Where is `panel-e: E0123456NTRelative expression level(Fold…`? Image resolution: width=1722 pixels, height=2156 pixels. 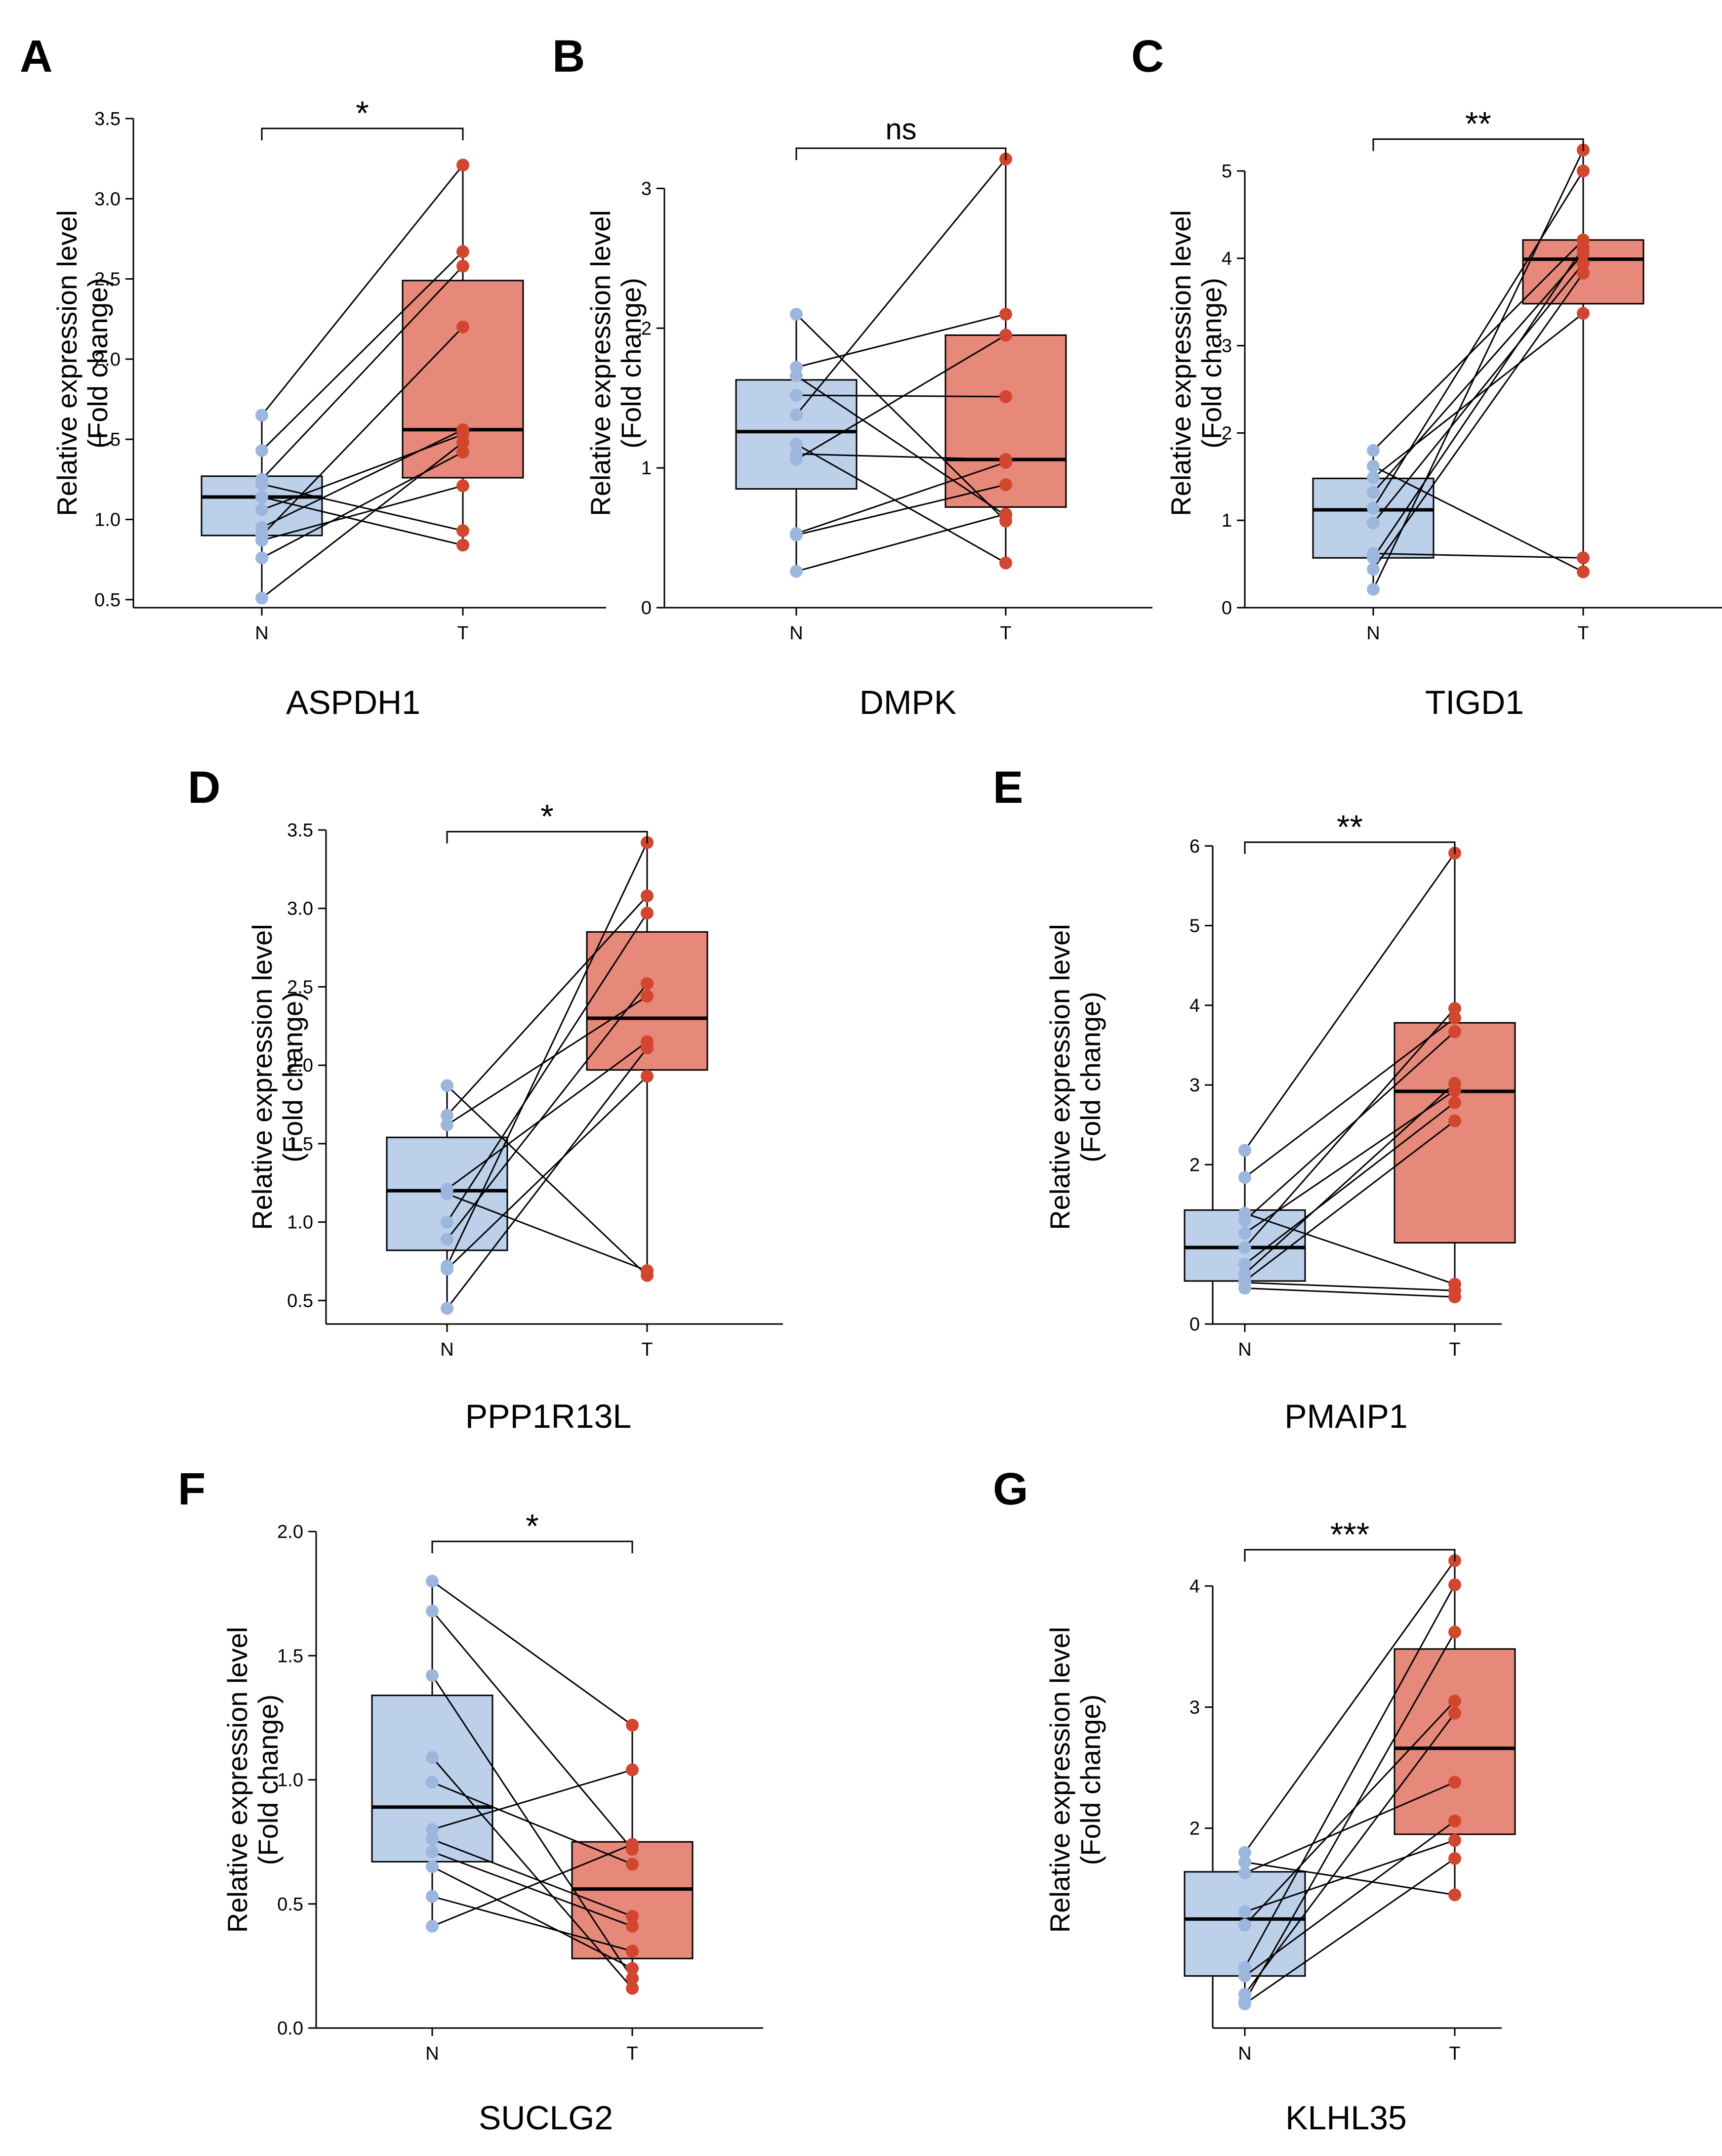
panel-e: E0123456NTRelative expression level(Fold… is located at coordinates (1254, 1099).